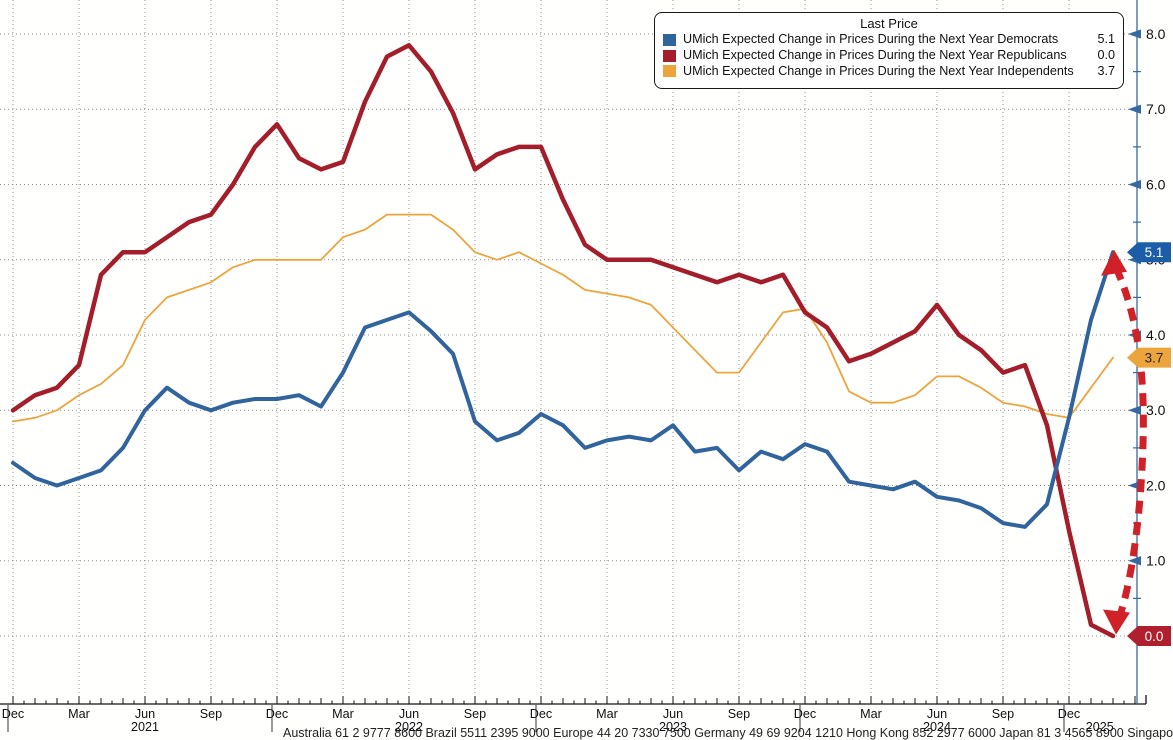  What do you see at coordinates (1116, 622) in the screenshot?
I see `annotation-arrow-down-head-icon` at bounding box center [1116, 622].